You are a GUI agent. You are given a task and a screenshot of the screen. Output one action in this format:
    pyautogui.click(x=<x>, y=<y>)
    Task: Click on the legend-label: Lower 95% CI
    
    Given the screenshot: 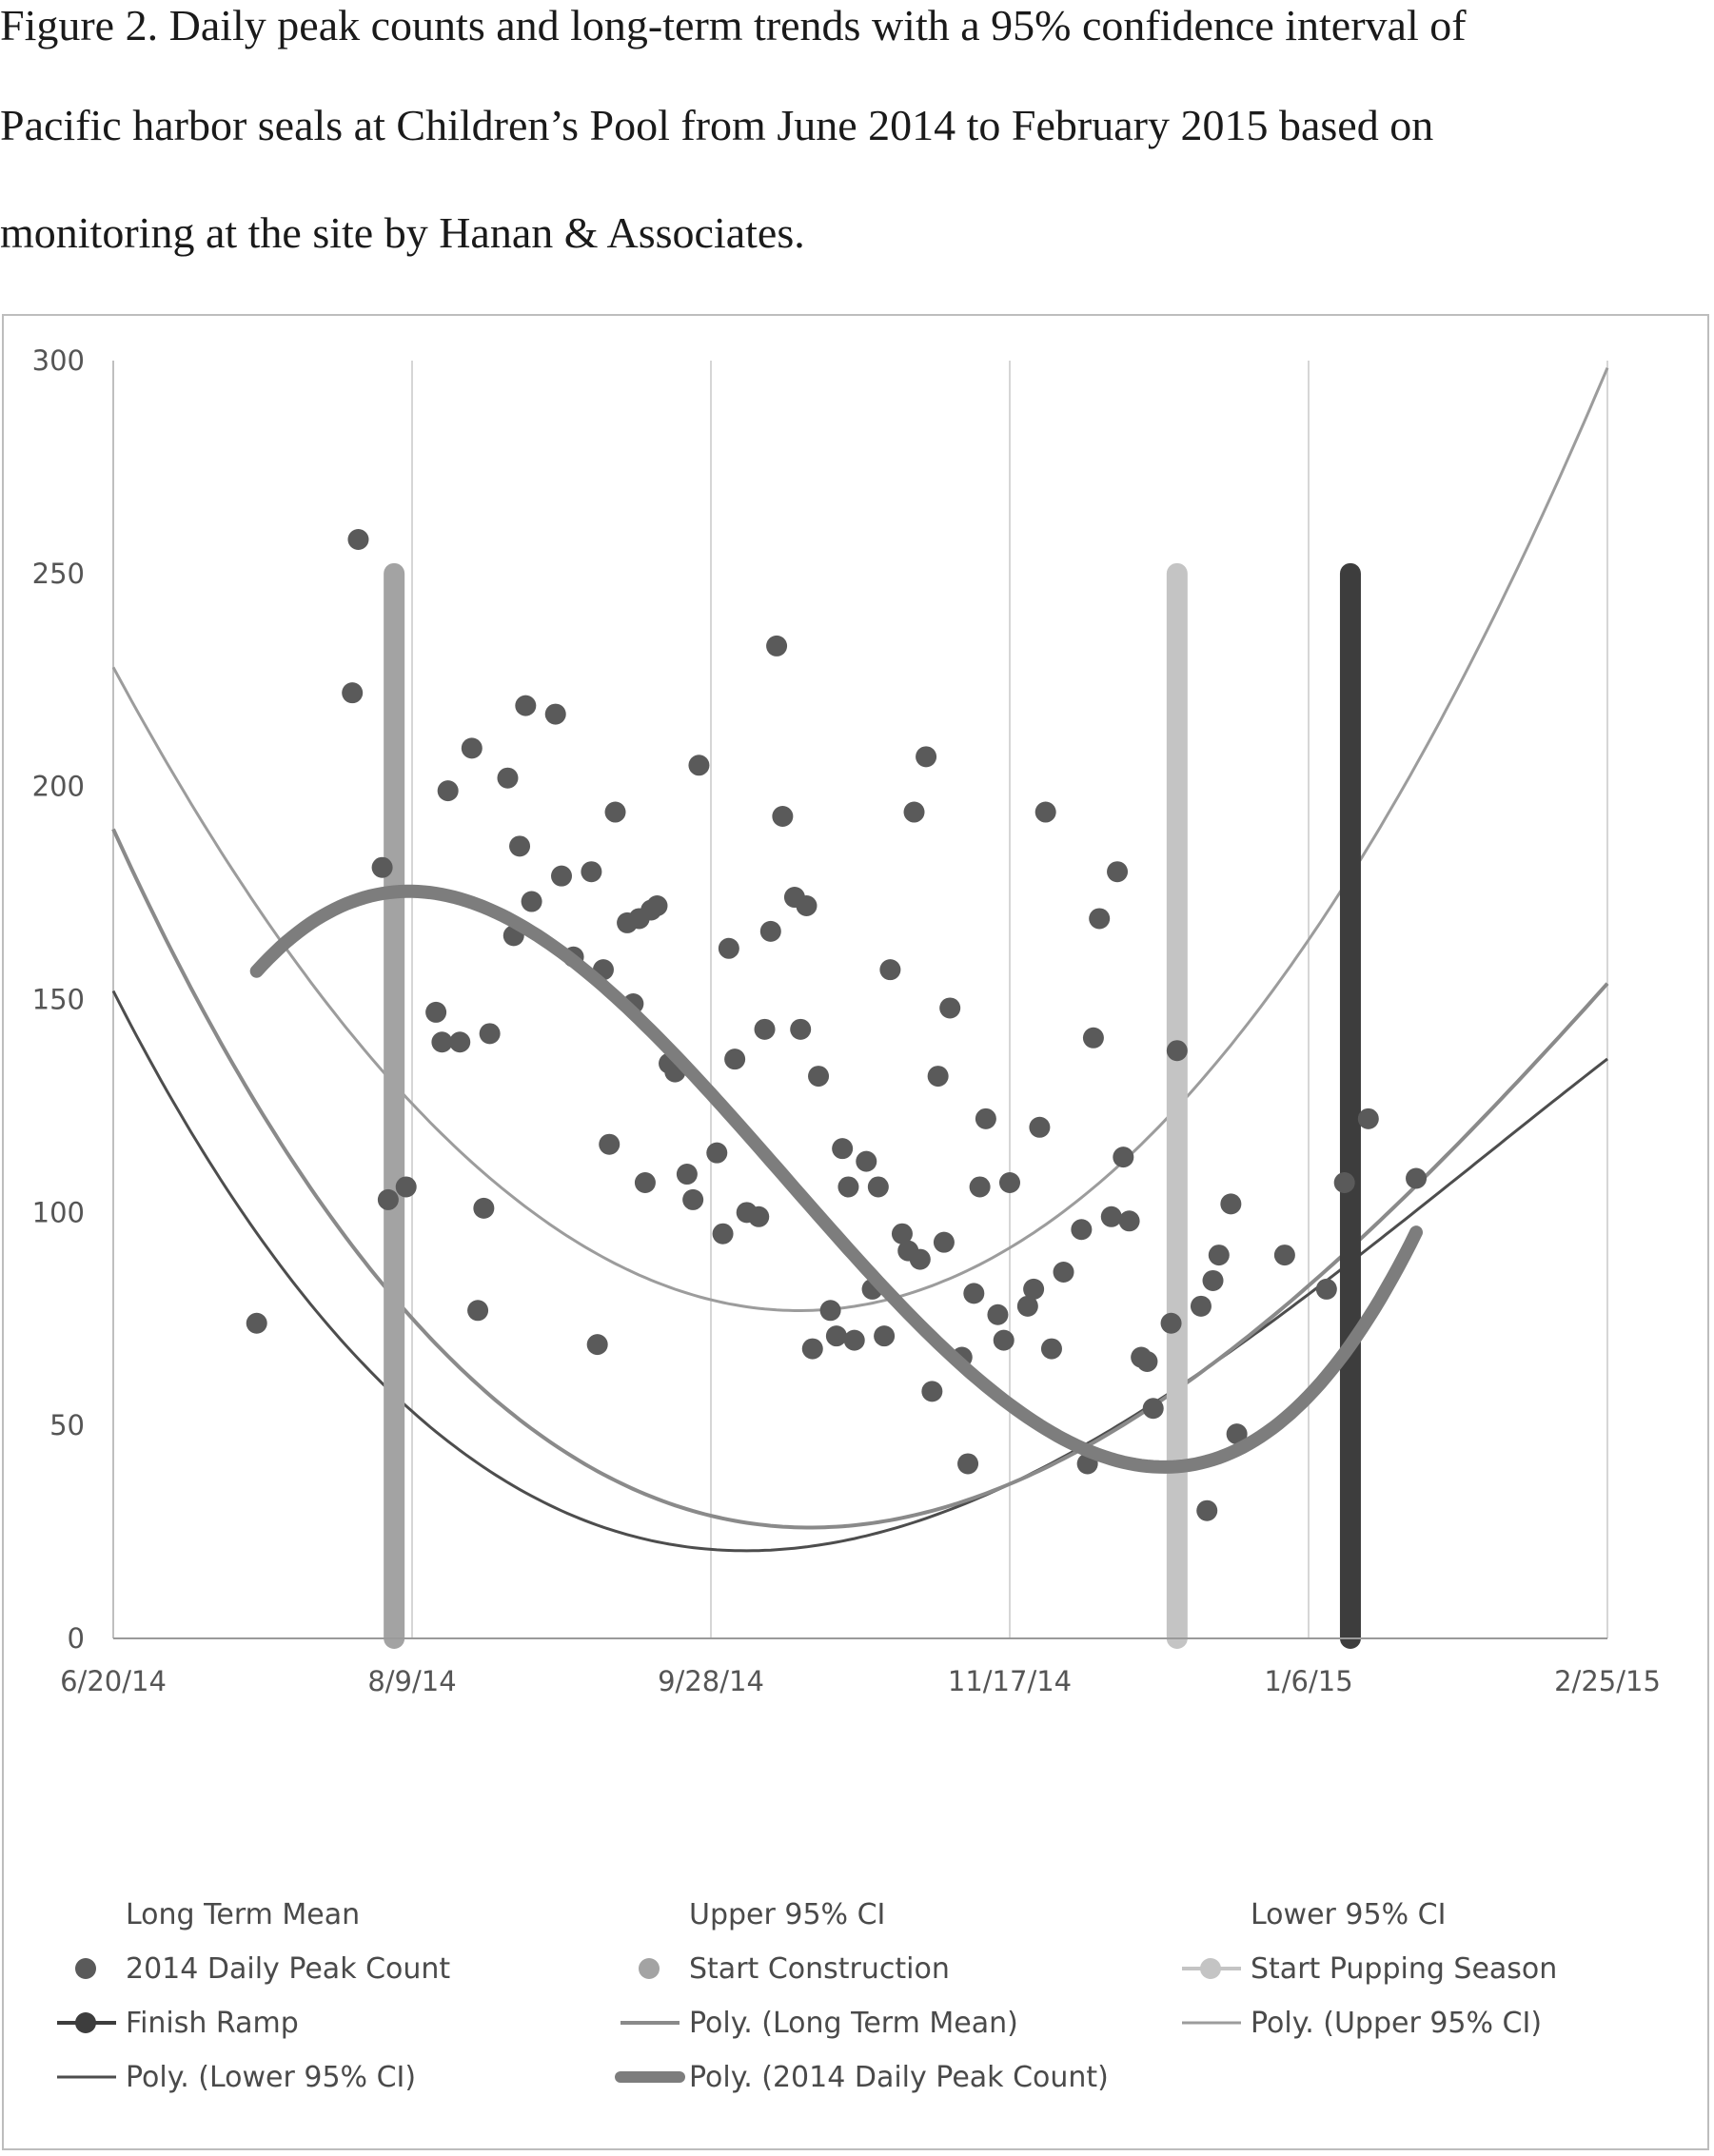 What is the action you would take?
    pyautogui.click(x=1349, y=1914)
    